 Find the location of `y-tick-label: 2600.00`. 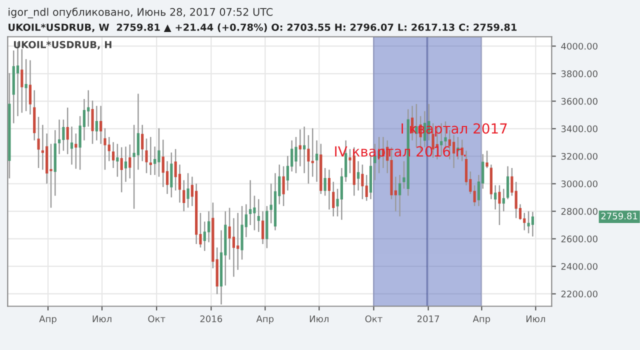

y-tick-label: 2600.00 is located at coordinates (579, 239).